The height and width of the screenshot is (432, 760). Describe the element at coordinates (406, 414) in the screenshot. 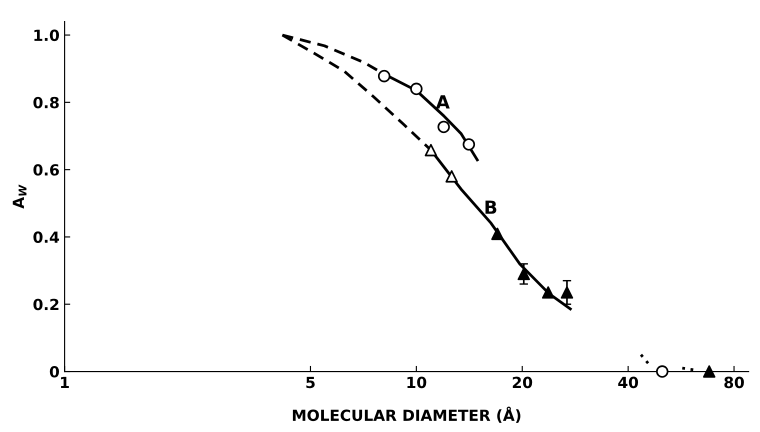

I see `x-axis-title: MOLECULAR DIAMETER (Å)` at that location.